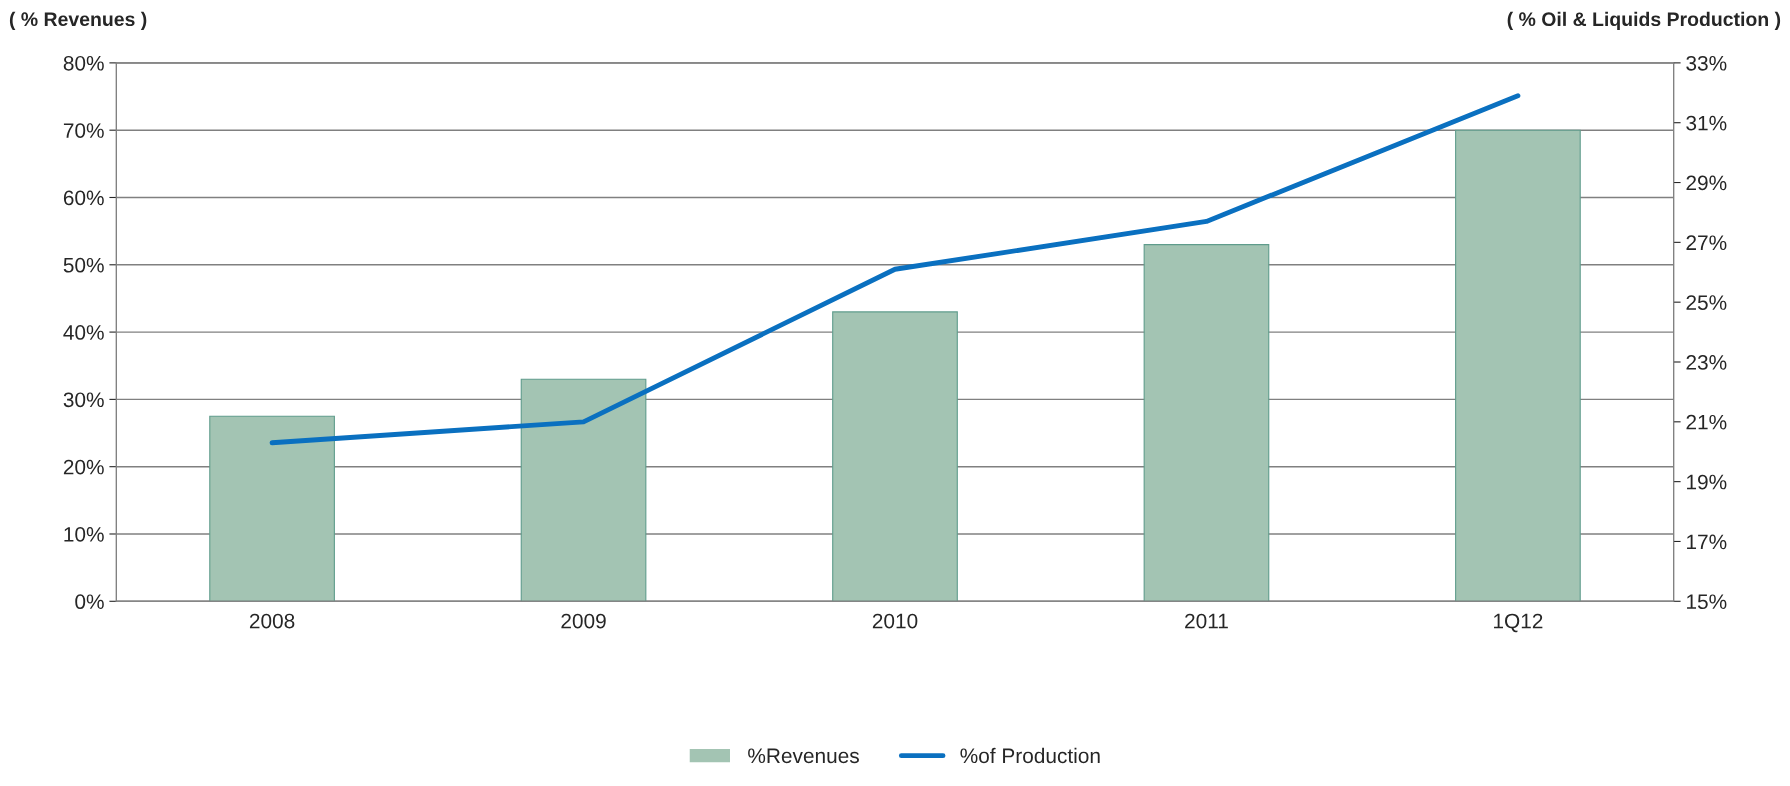  I want to click on y-tick-label: 30%, so click(83, 400).